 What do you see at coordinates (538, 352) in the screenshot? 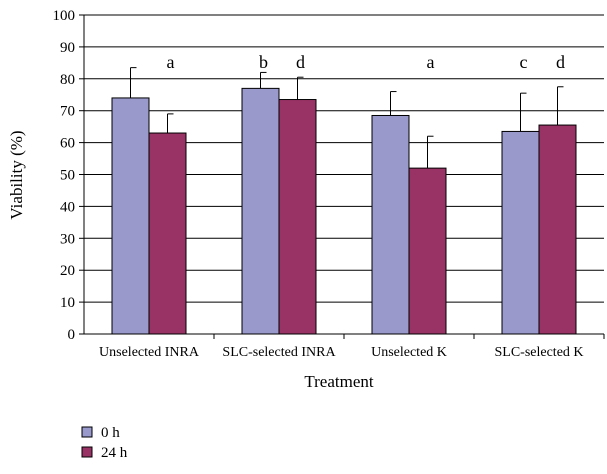
I see `x-tick-label: SLC-selected K` at bounding box center [538, 352].